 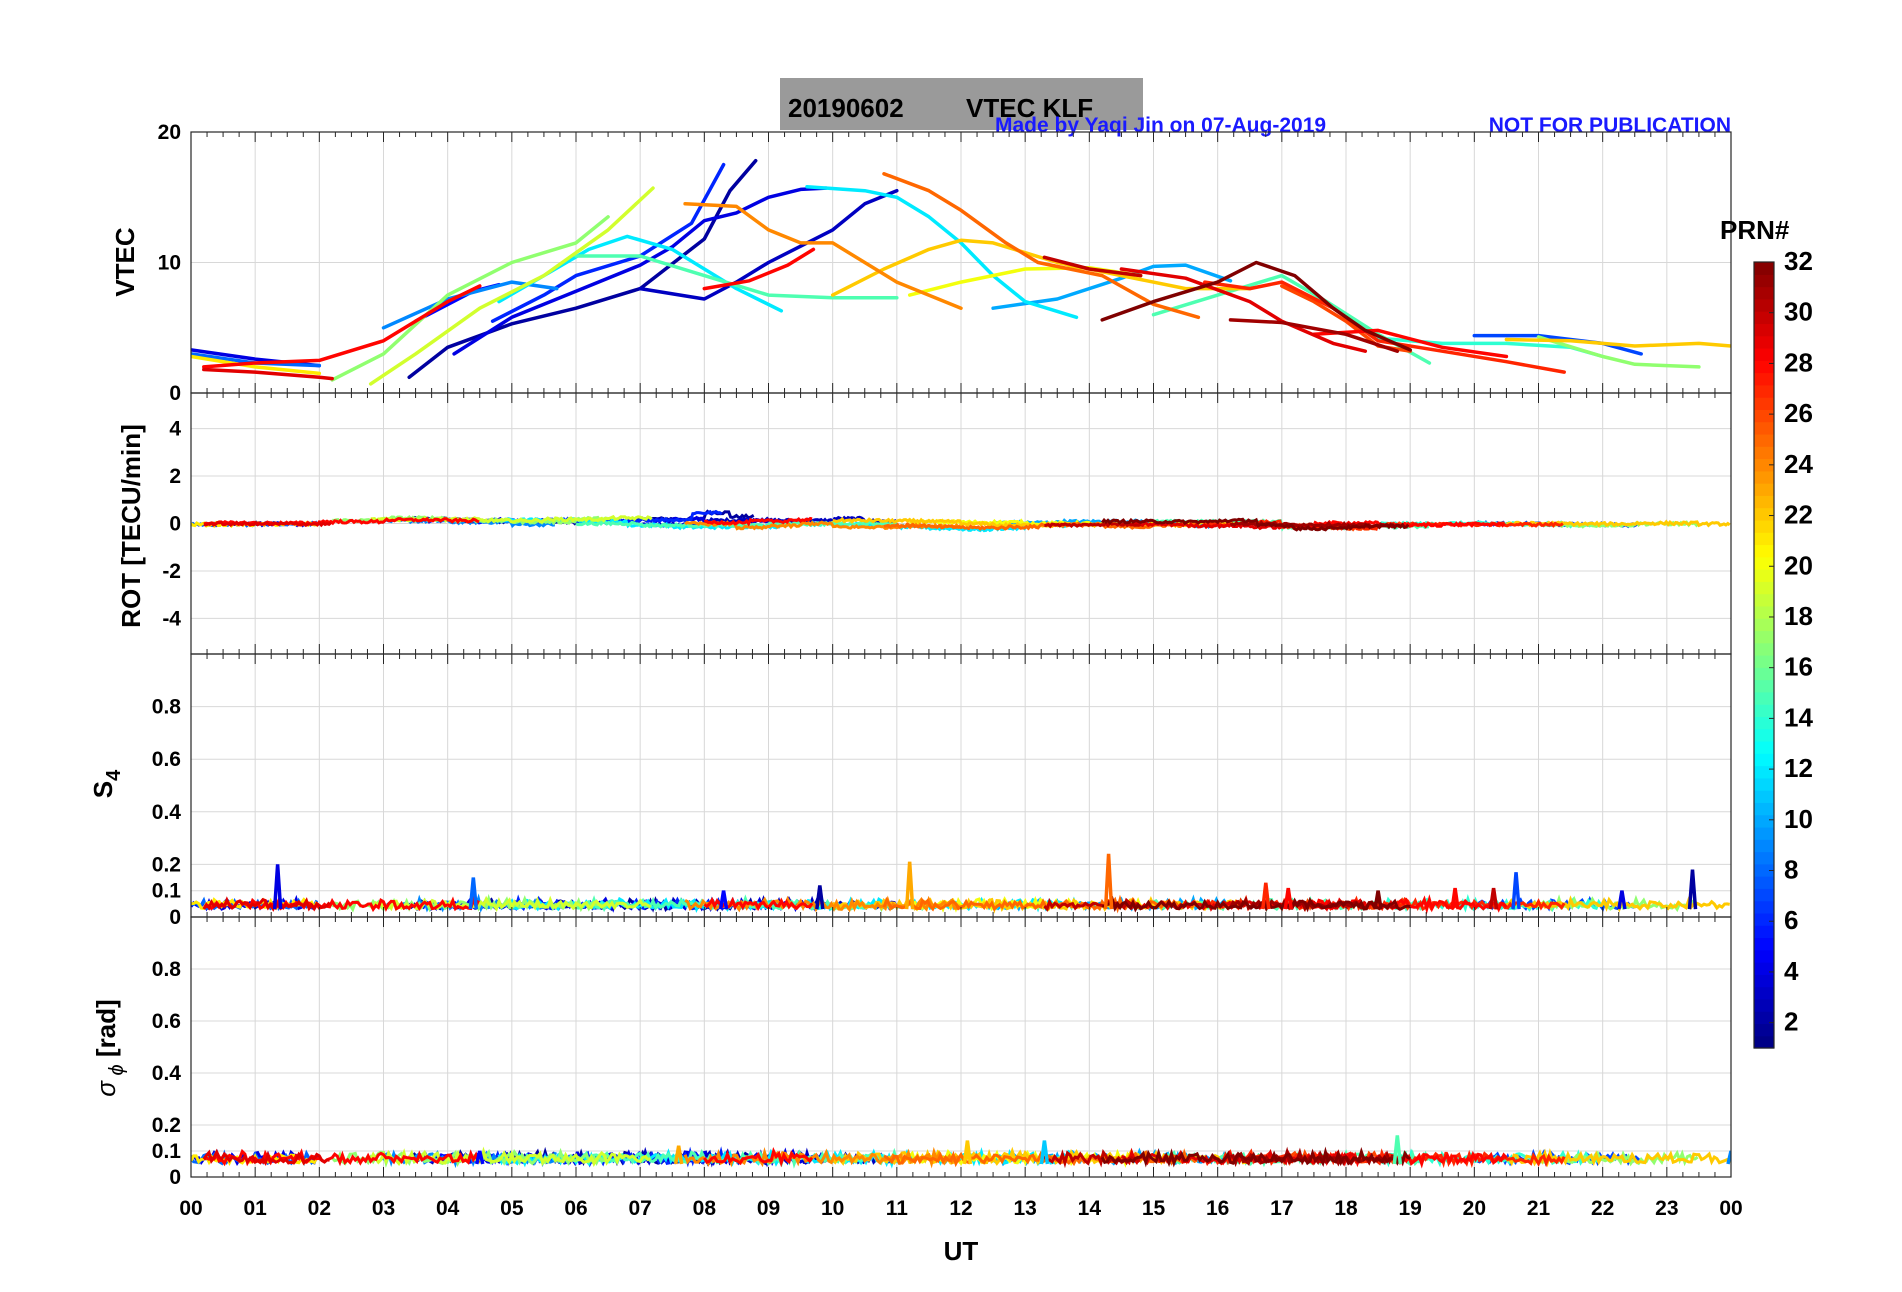 I want to click on colorbar-tick-label: 32, so click(x=1798, y=261).